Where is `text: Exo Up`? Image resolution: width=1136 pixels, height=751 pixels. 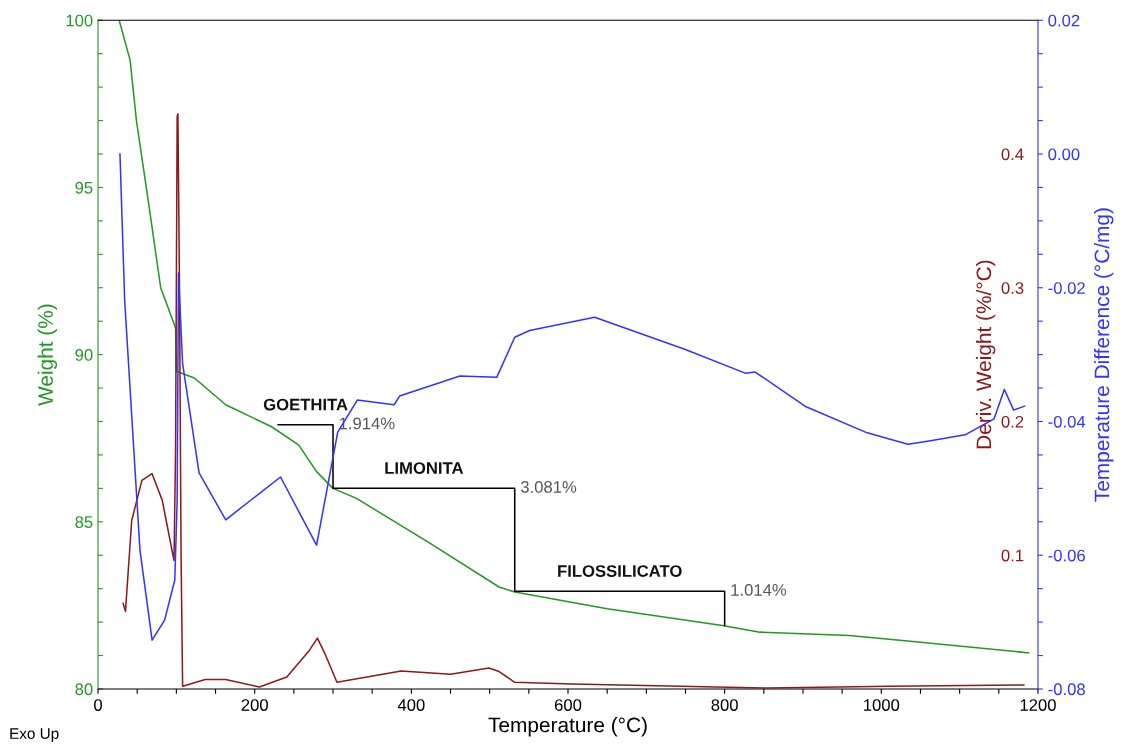
text: Exo Up is located at coordinates (34, 735).